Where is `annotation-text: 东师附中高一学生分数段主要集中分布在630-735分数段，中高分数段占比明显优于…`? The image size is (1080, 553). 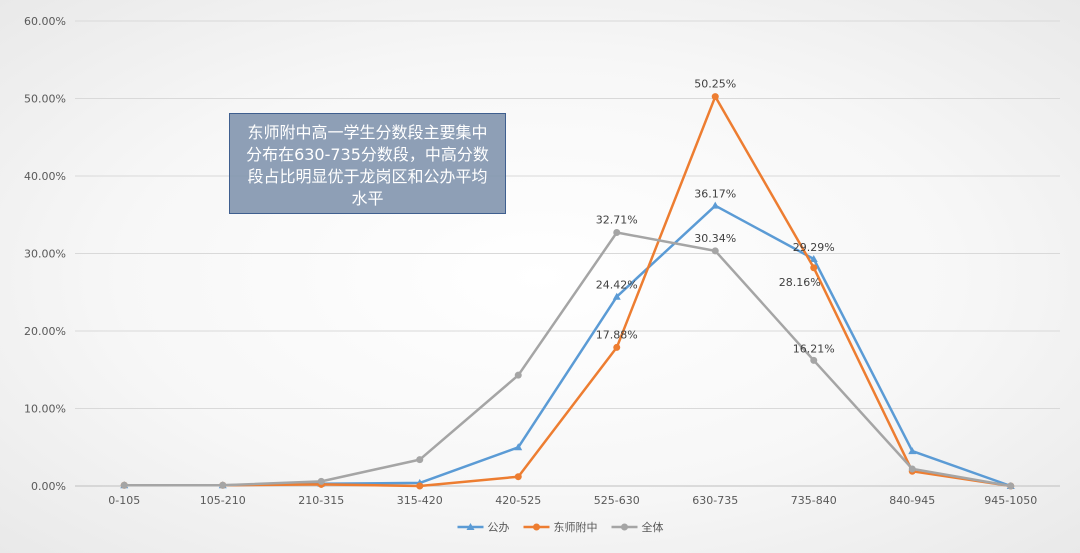 annotation-text: 东师附中高一学生分数段主要集中分布在630-735分数段，中高分数段占比明显优于… is located at coordinates (367, 165).